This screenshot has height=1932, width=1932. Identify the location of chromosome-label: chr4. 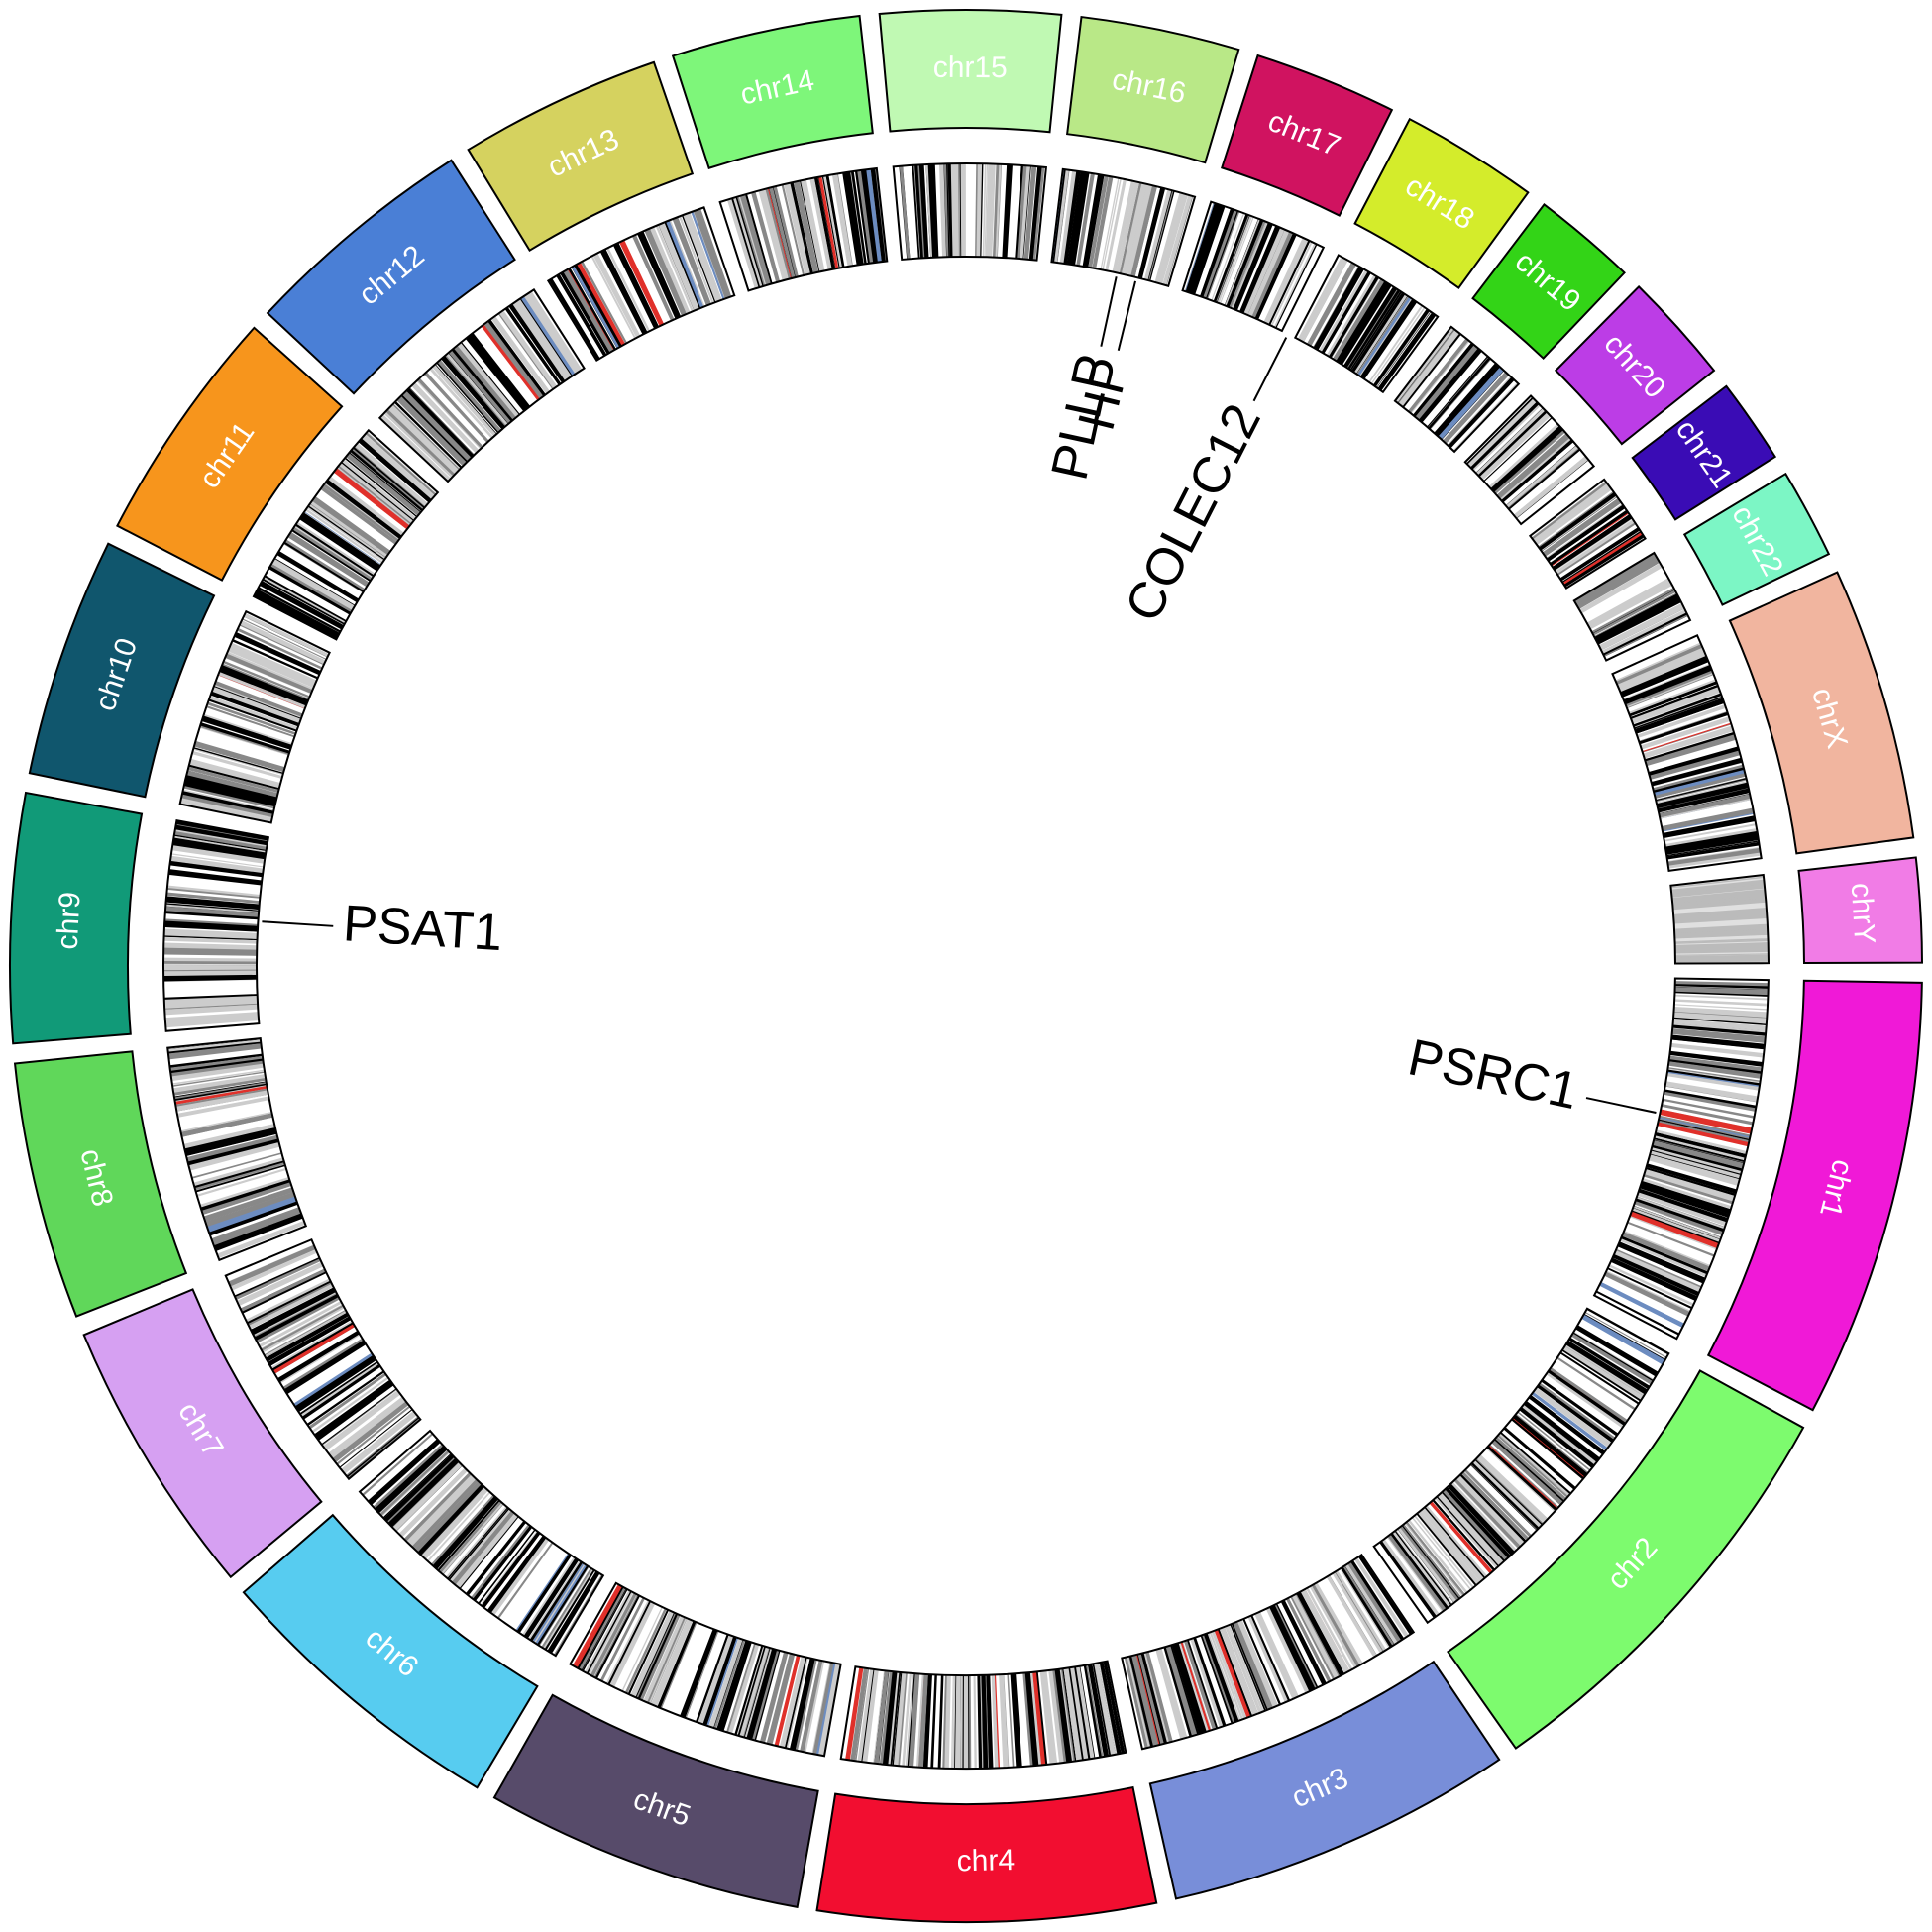
(986, 1861).